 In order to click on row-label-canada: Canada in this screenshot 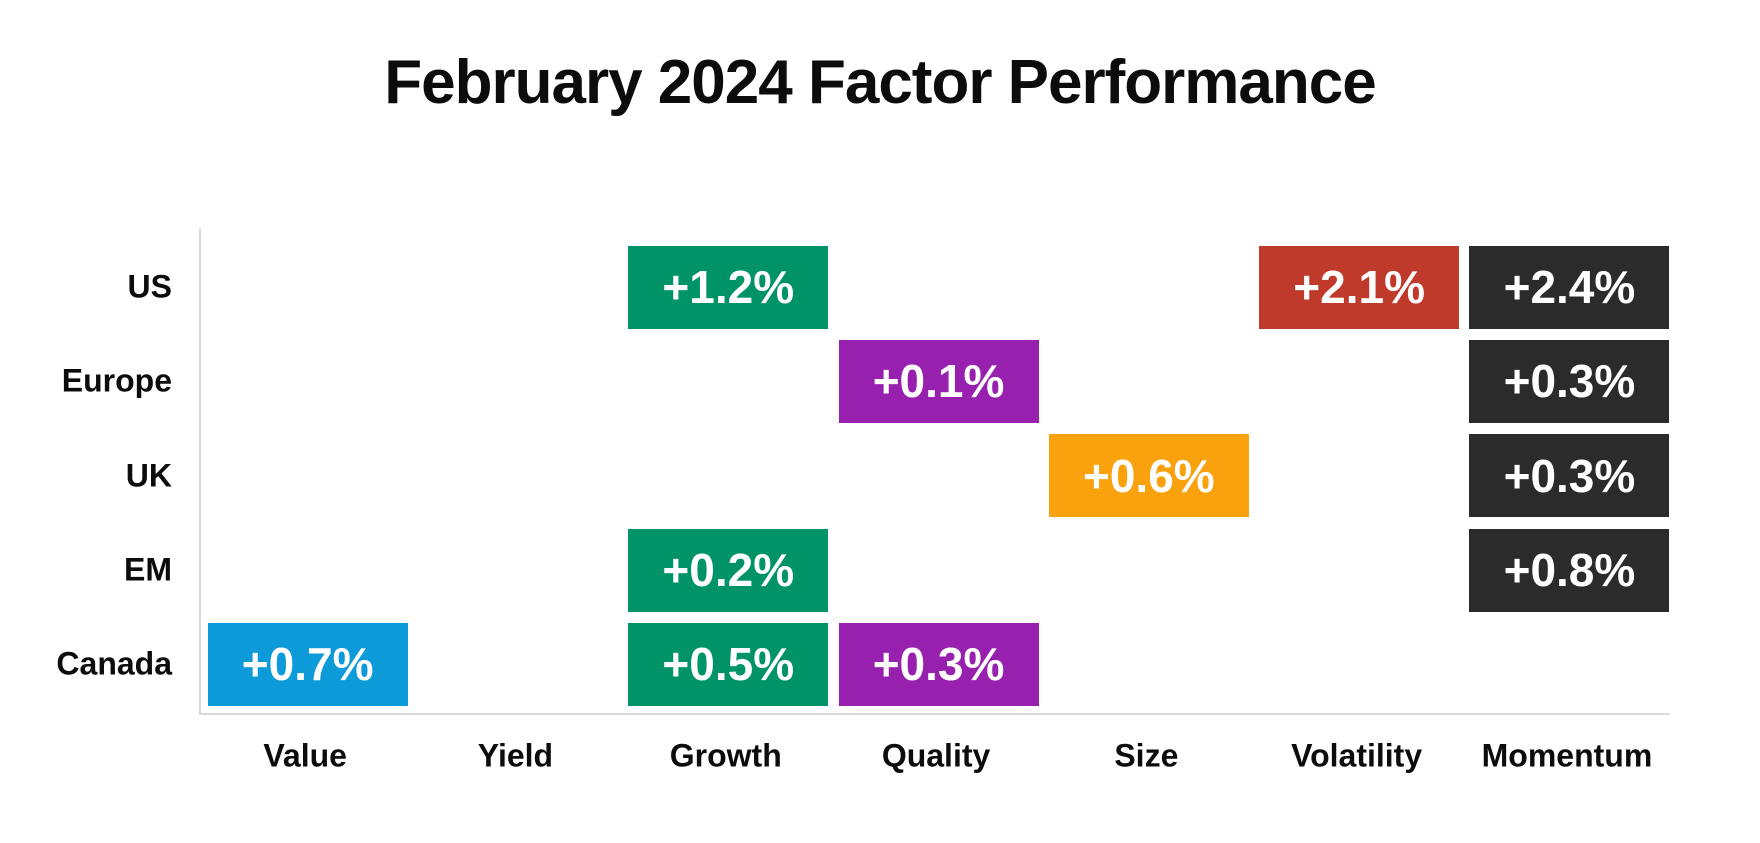, I will do `click(114, 663)`.